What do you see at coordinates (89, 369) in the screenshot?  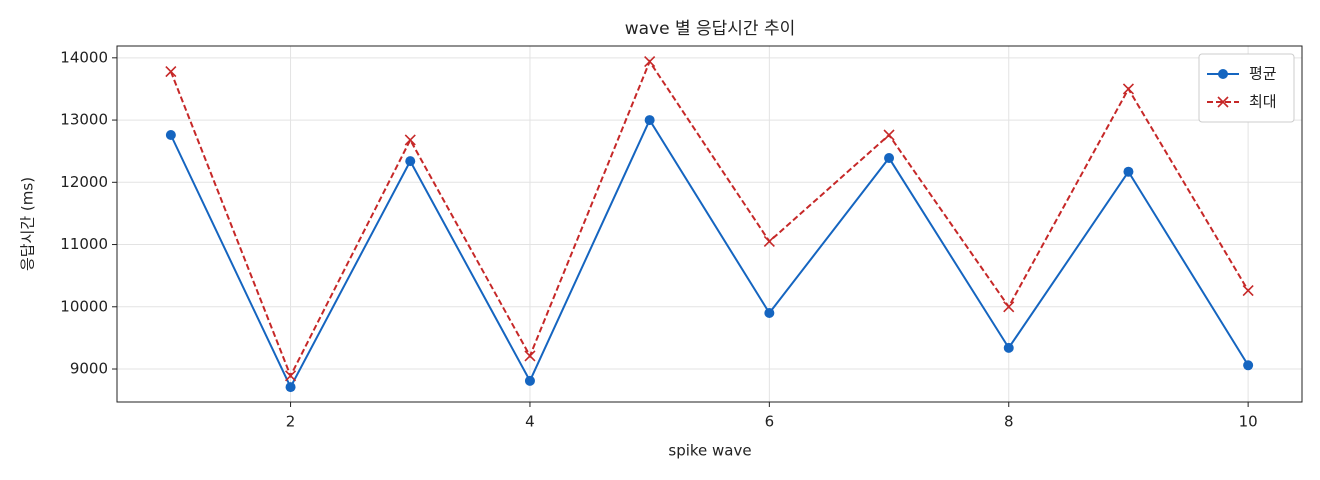 I see `y-tick-label: 9000` at bounding box center [89, 369].